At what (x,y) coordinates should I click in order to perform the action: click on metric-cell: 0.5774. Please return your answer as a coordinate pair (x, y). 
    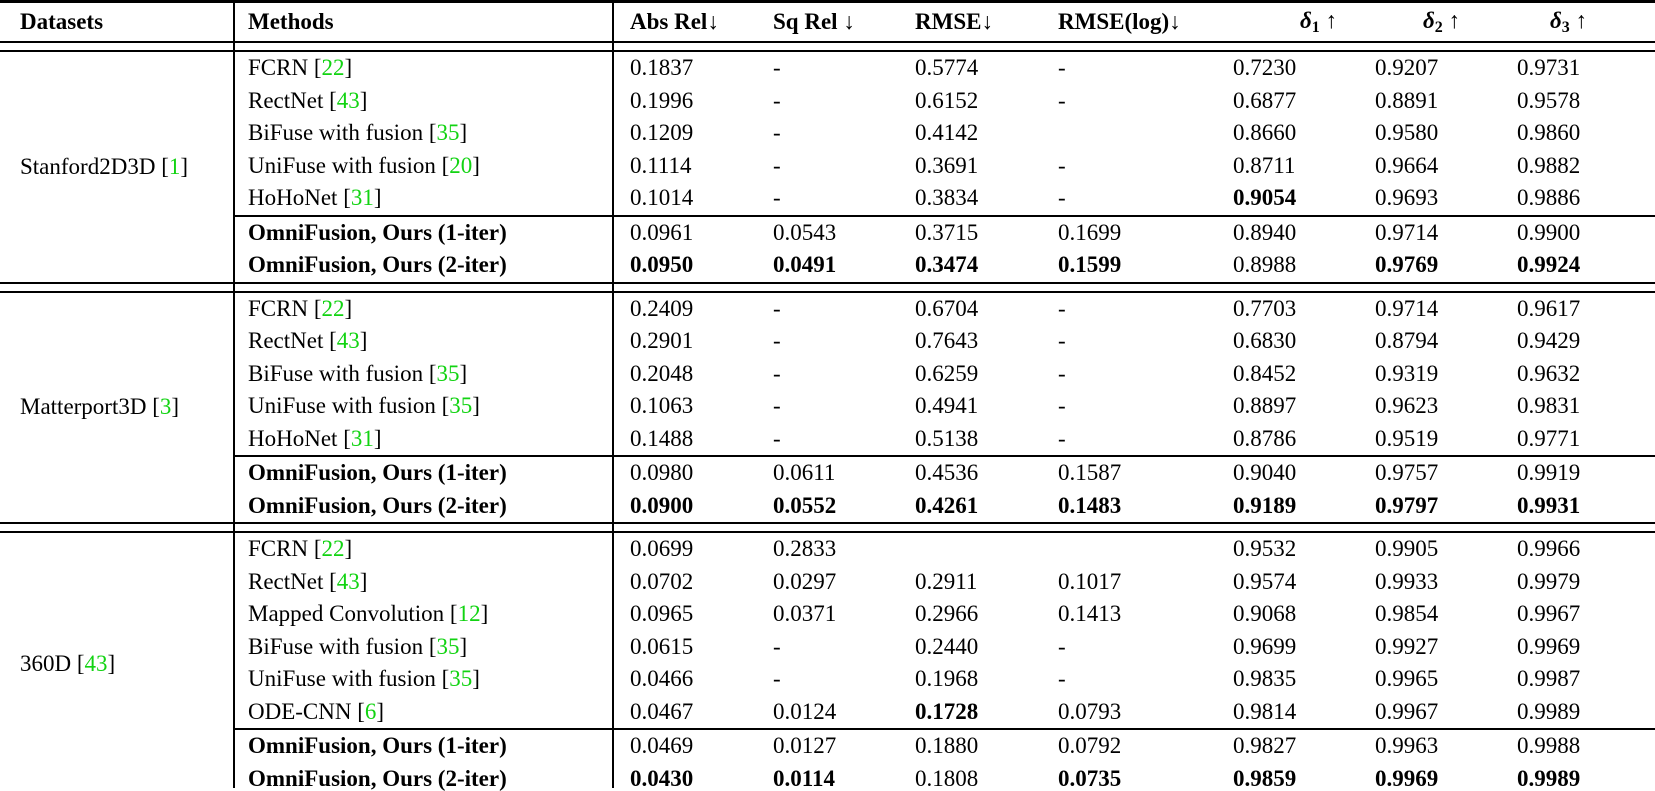
    Looking at the image, I should click on (968, 68).